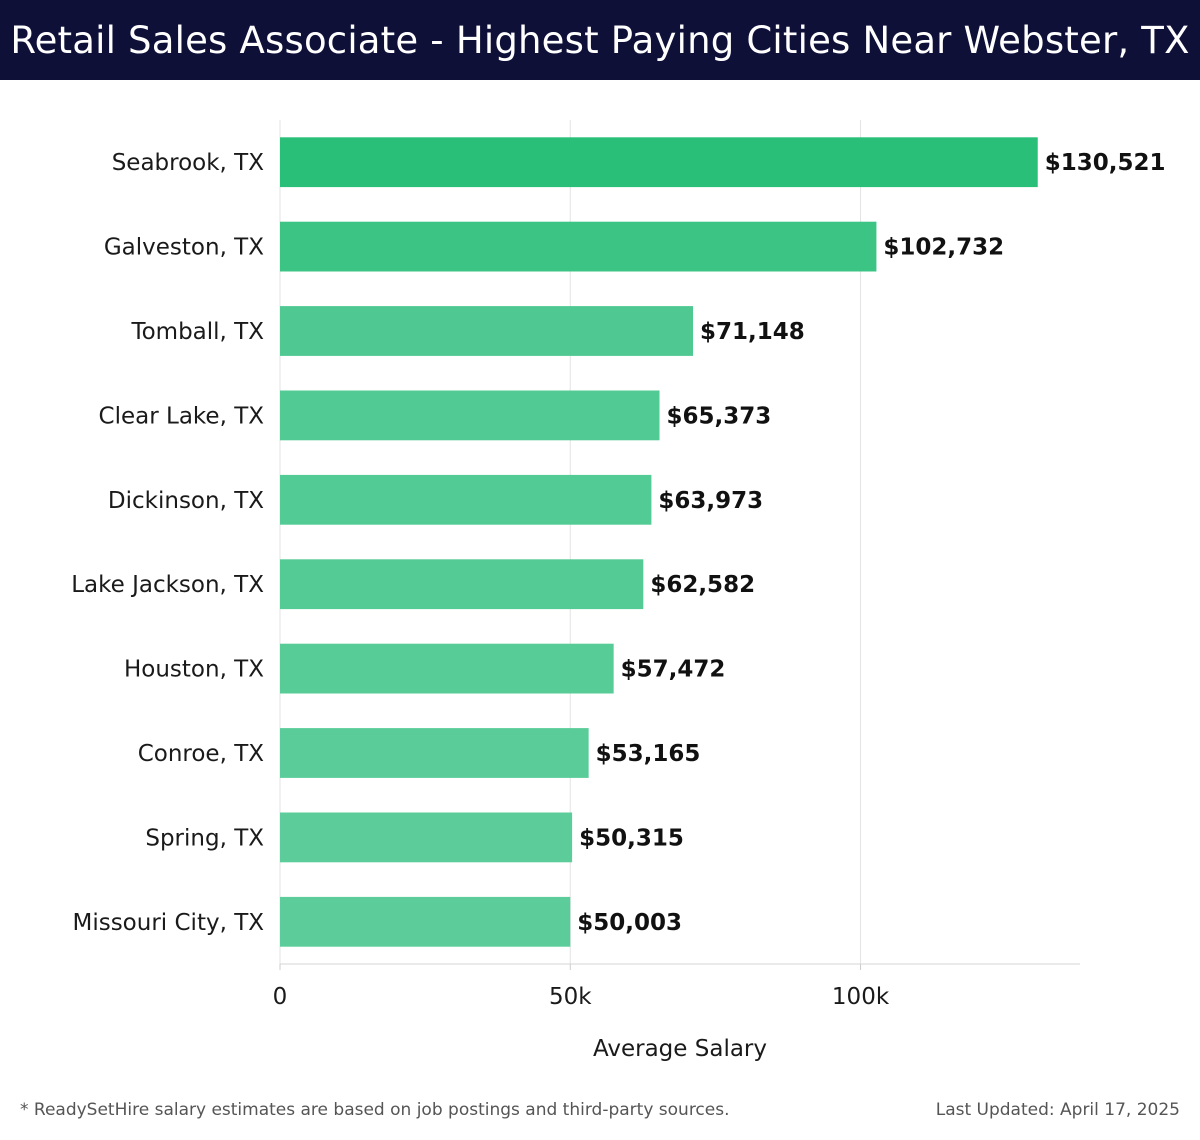  I want to click on value-label: $71,148, so click(752, 332).